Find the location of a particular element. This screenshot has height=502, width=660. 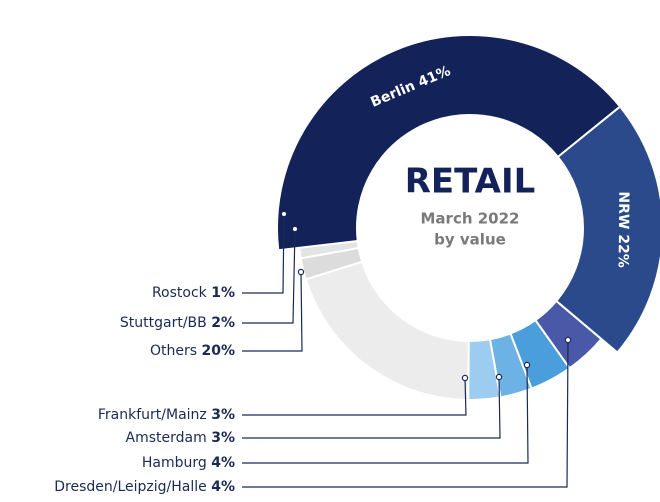

segment-name: Amsterdam is located at coordinates (166, 438).